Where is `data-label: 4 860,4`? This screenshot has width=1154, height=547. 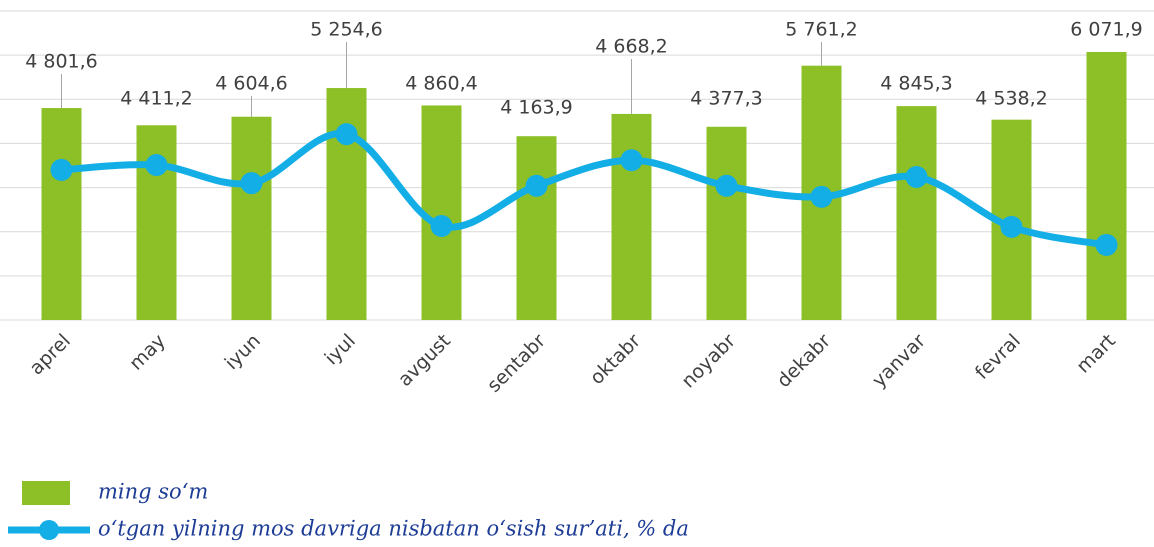
data-label: 4 860,4 is located at coordinates (441, 84).